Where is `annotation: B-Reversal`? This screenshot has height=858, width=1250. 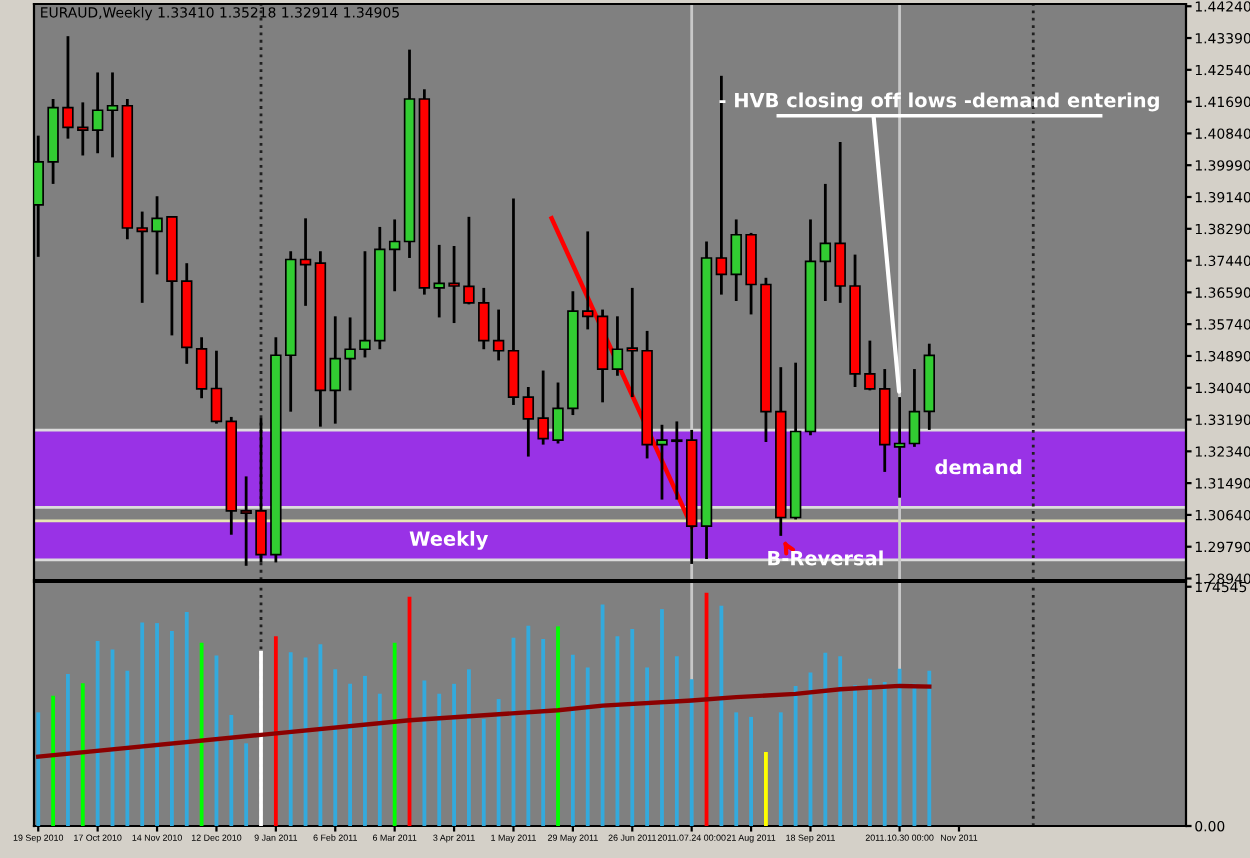
annotation: B-Reversal is located at coordinates (825, 558).